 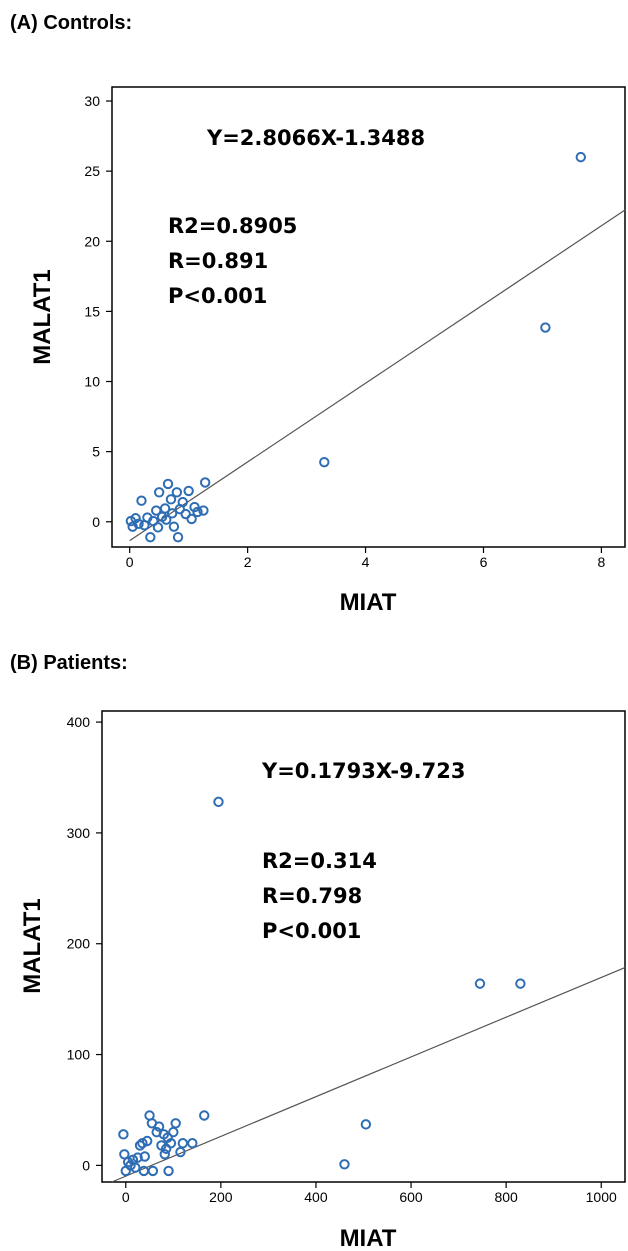 I want to click on y-tick-label: 30, so click(x=92, y=101).